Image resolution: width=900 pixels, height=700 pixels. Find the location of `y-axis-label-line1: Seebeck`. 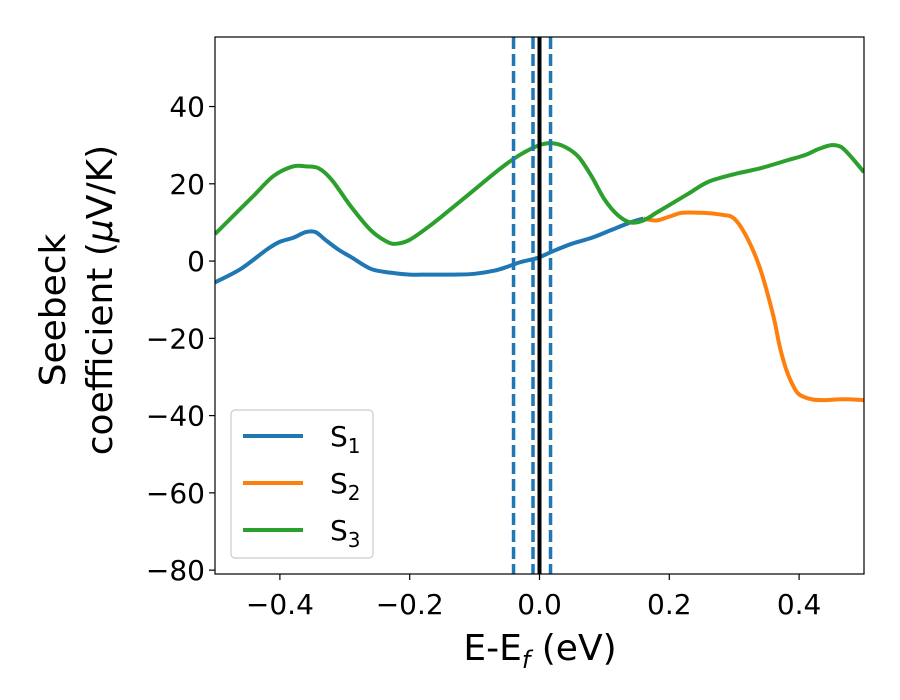

y-axis-label-line1: Seebeck is located at coordinates (53, 309).